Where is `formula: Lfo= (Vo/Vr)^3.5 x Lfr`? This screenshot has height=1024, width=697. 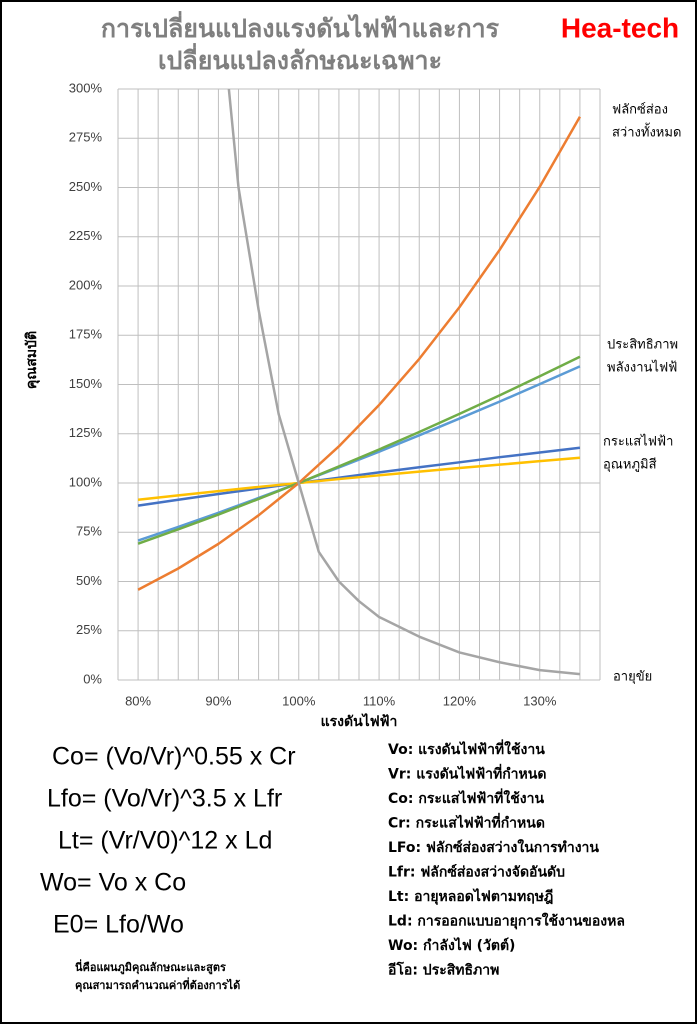
formula: Lfo= (Vo/Vr)^3.5 x Lfr is located at coordinates (164, 799).